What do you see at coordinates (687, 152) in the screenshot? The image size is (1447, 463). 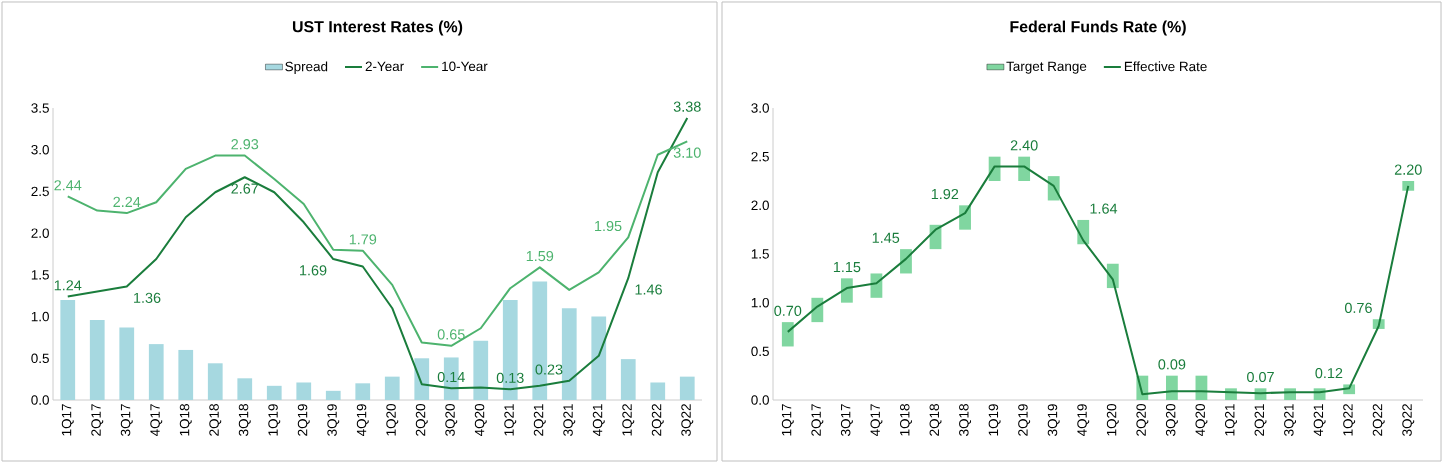 I see `data-label: 3.10` at bounding box center [687, 152].